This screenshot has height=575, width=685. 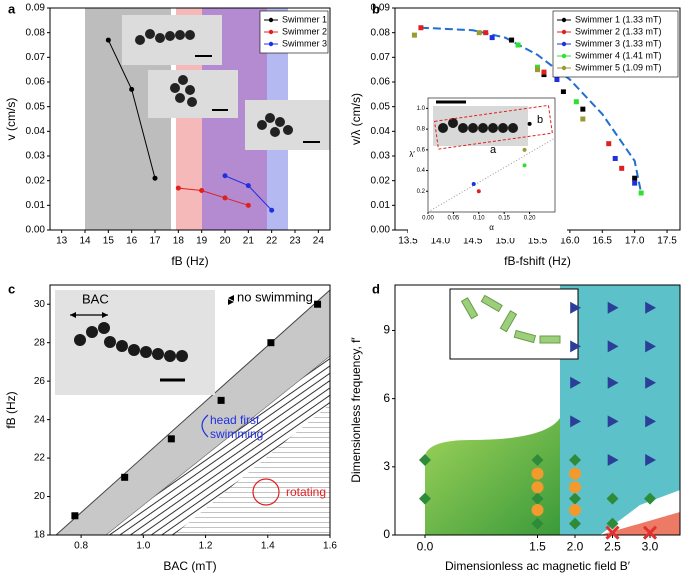 What do you see at coordinates (225, 241) in the screenshot?
I see `x-tick-label: 20` at bounding box center [225, 241].